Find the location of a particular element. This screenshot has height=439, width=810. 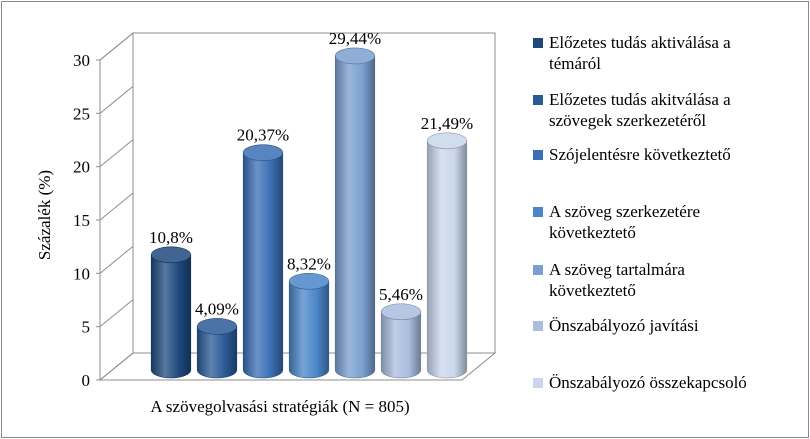

data-label: 10,8% is located at coordinates (171, 237).